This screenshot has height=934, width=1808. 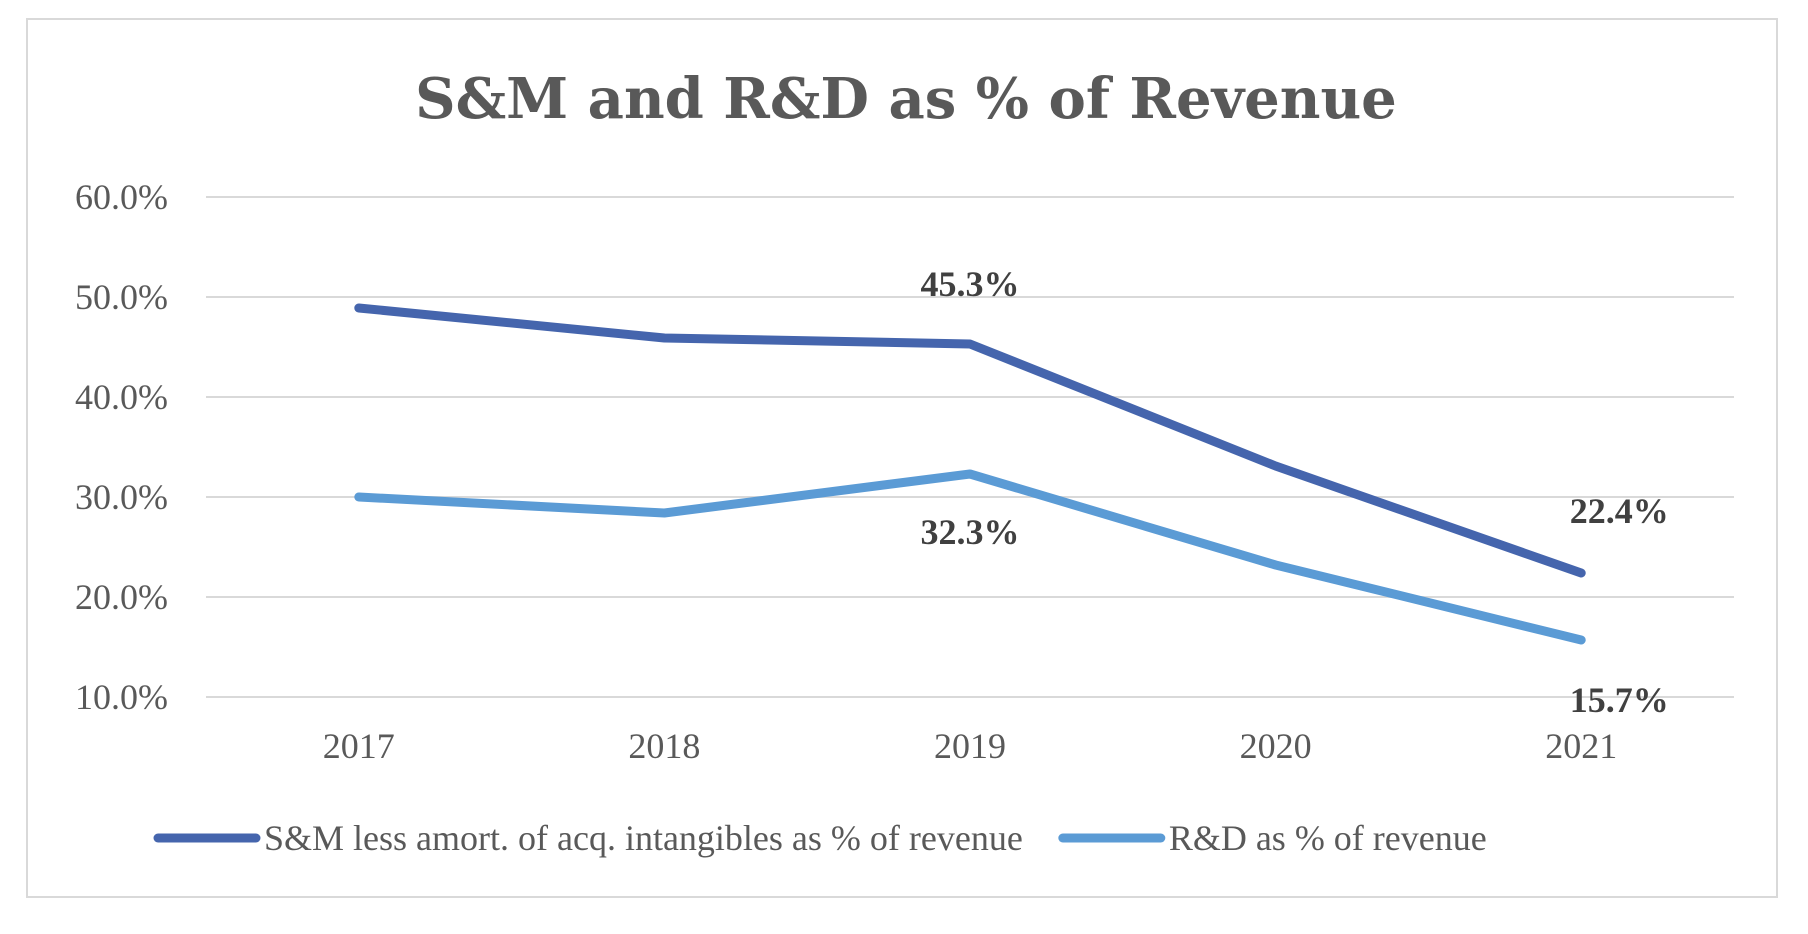 I want to click on y-tick-label: 40.0%, so click(x=121, y=397).